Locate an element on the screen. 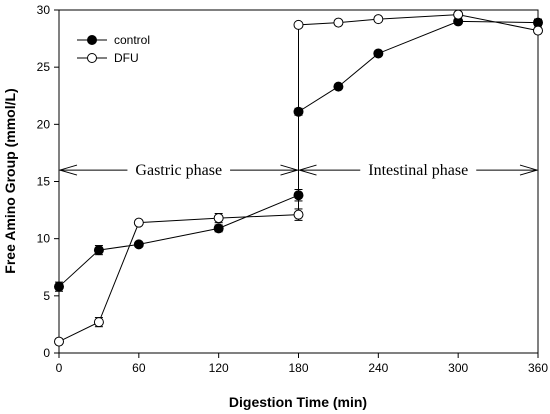 The width and height of the screenshot is (550, 414). x-tick-label: 240 is located at coordinates (378, 368).